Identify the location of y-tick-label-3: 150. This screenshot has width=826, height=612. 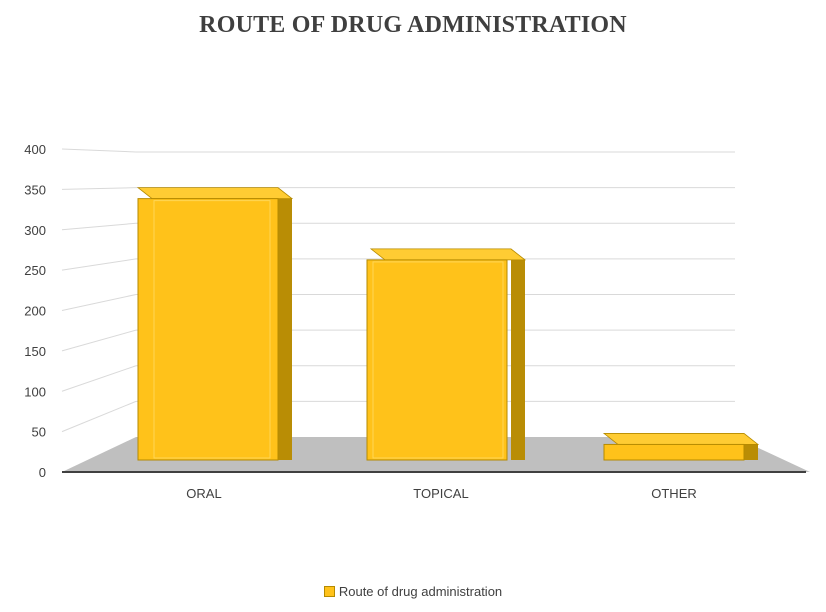
(35, 351).